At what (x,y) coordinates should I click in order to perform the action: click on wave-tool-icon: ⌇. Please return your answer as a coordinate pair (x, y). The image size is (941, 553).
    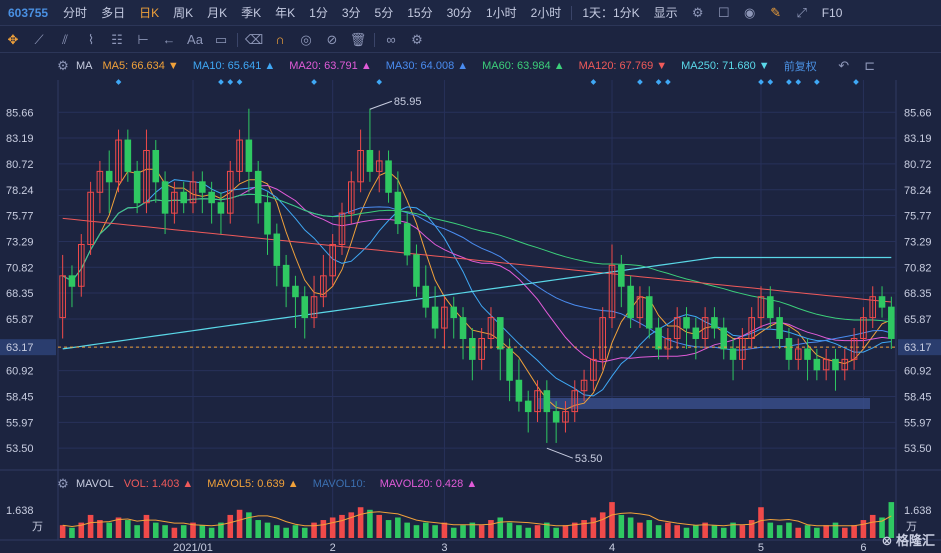
    Looking at the image, I should click on (91, 39).